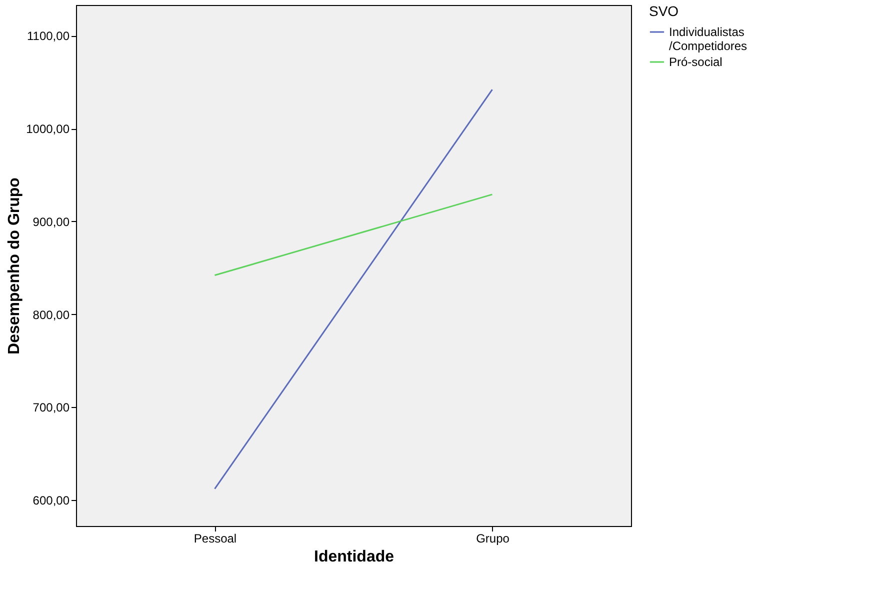  I want to click on y-tick-label: 700,00, so click(51, 407).